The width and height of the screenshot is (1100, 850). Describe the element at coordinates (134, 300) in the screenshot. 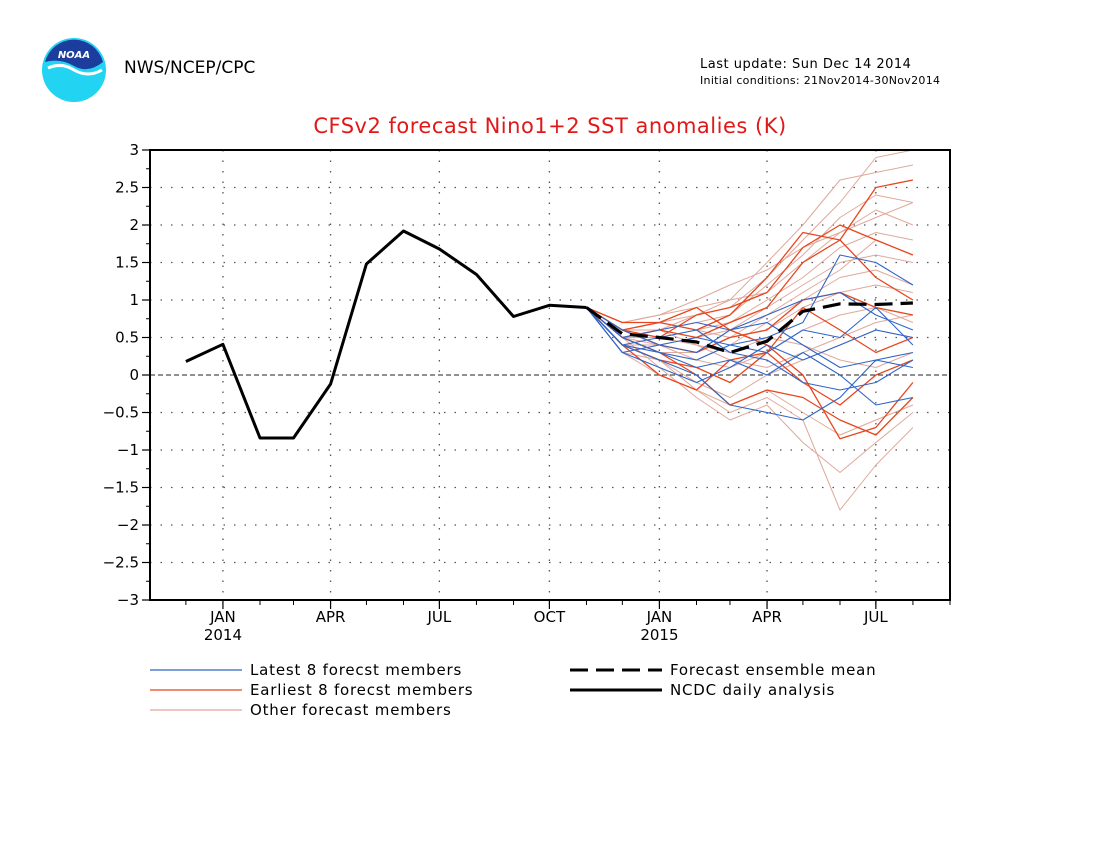

I see `y-tick-label: 1` at that location.